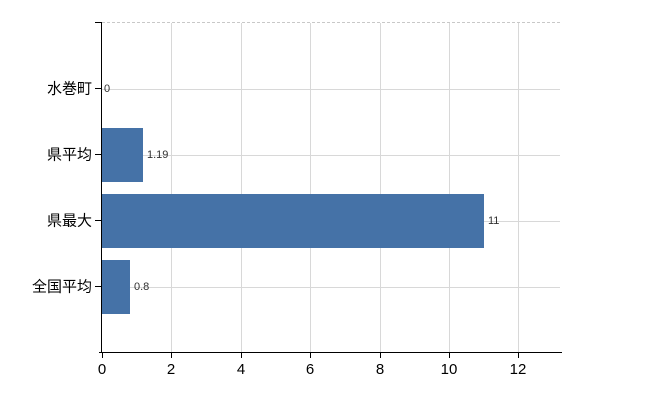 The width and height of the screenshot is (650, 400). What do you see at coordinates (158, 155) in the screenshot?
I see `bar-data-label: 1.19` at bounding box center [158, 155].